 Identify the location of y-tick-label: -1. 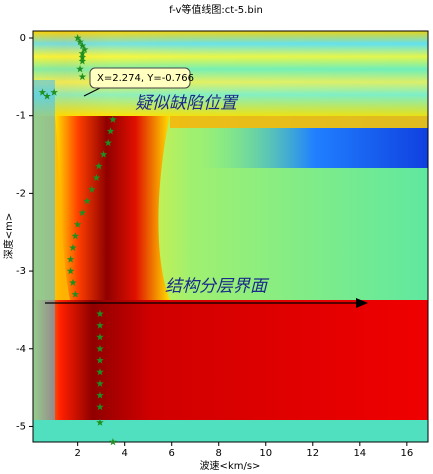
(21, 116).